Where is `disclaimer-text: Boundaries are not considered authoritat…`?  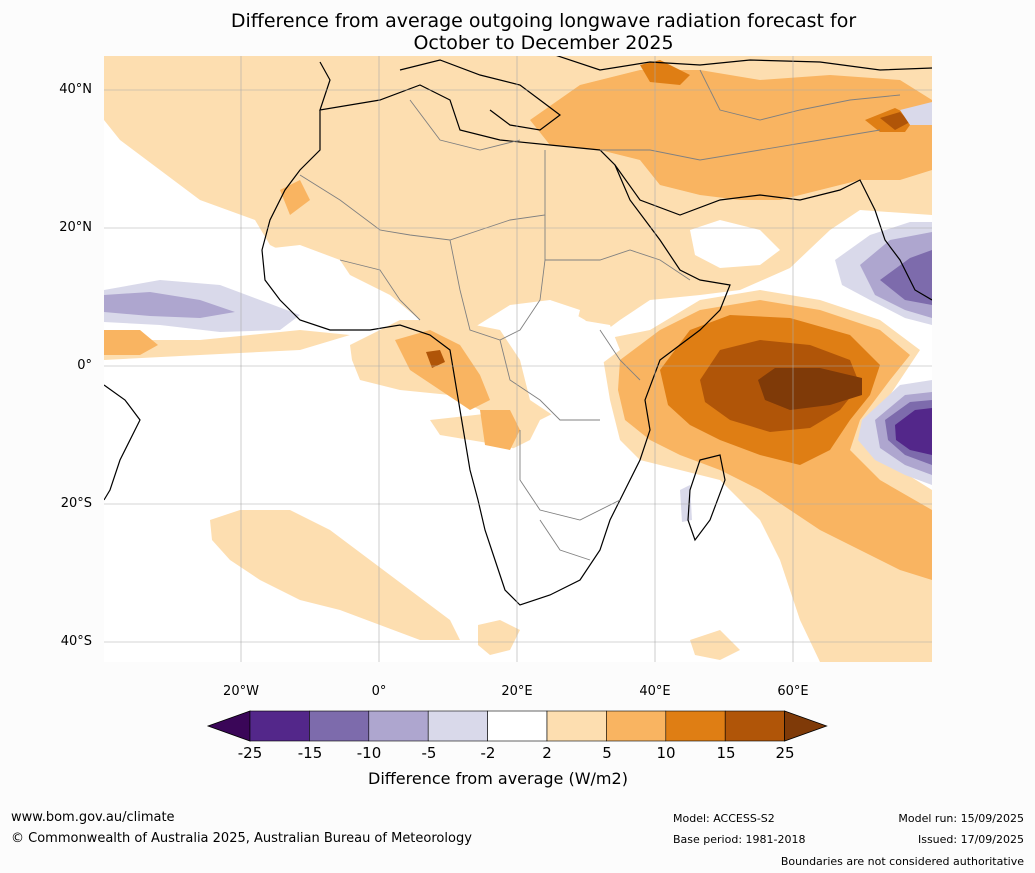 disclaimer-text: Boundaries are not considered authoritat… is located at coordinates (902, 861).